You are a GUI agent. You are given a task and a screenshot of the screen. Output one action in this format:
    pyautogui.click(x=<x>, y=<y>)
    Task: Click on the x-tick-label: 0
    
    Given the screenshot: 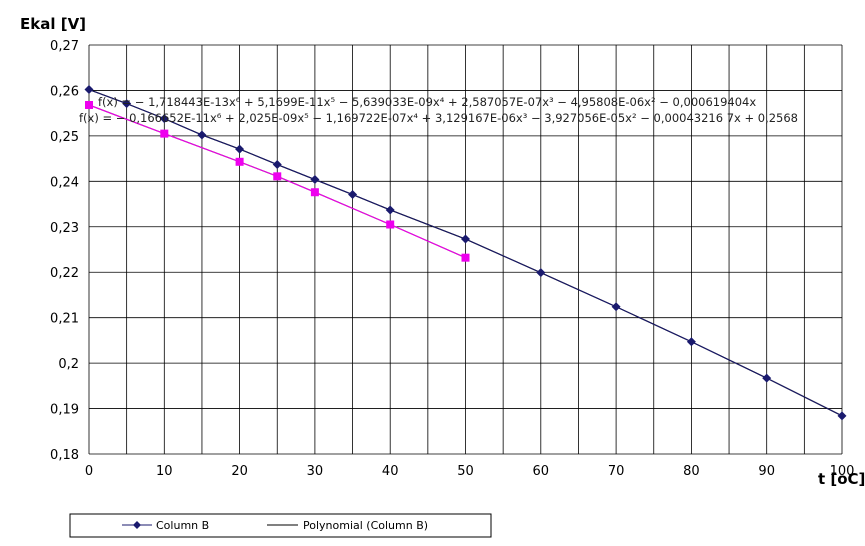 What is the action you would take?
    pyautogui.click(x=89, y=471)
    